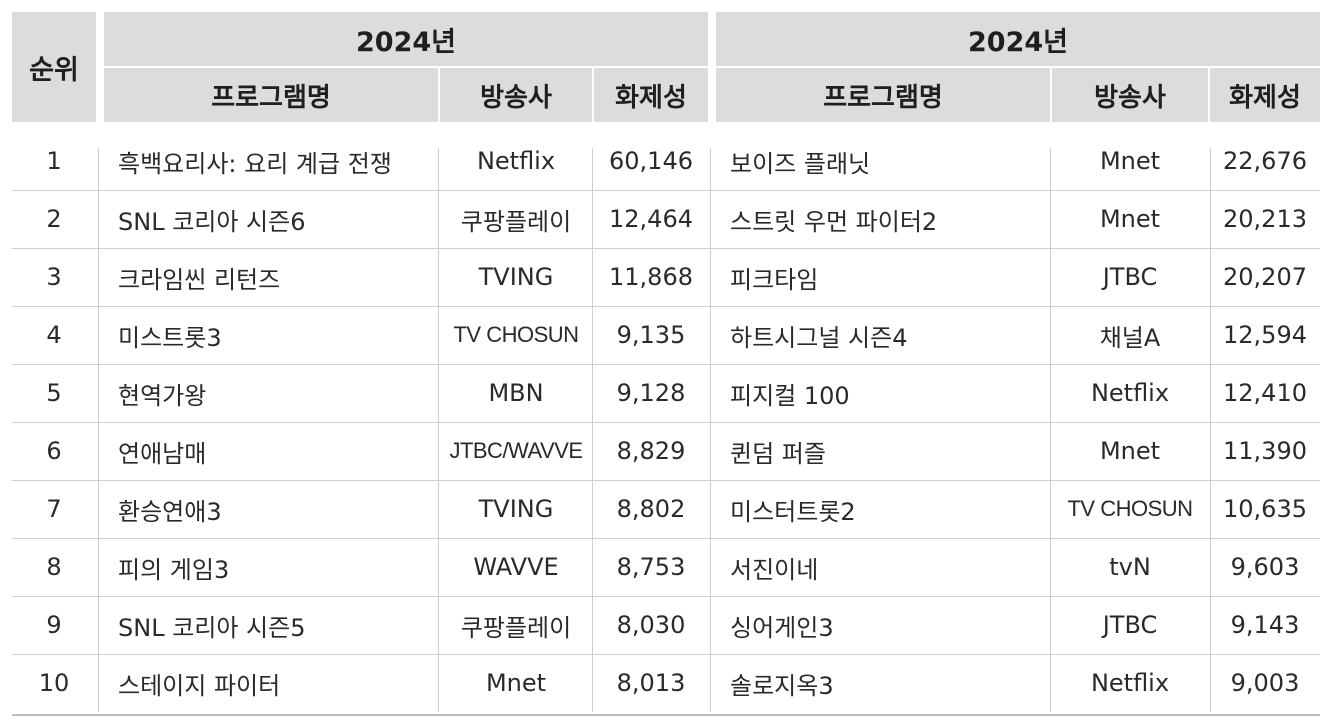 The height and width of the screenshot is (727, 1330). What do you see at coordinates (651, 509) in the screenshot?
I see `left-score-cell: 8,802` at bounding box center [651, 509].